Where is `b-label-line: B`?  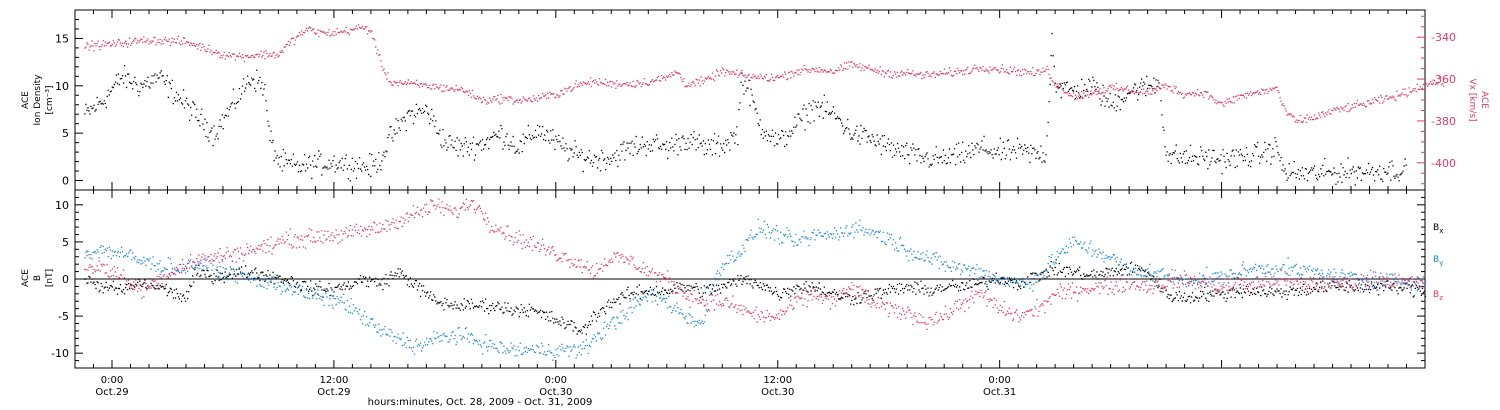 b-label-line: B is located at coordinates (38, 278).